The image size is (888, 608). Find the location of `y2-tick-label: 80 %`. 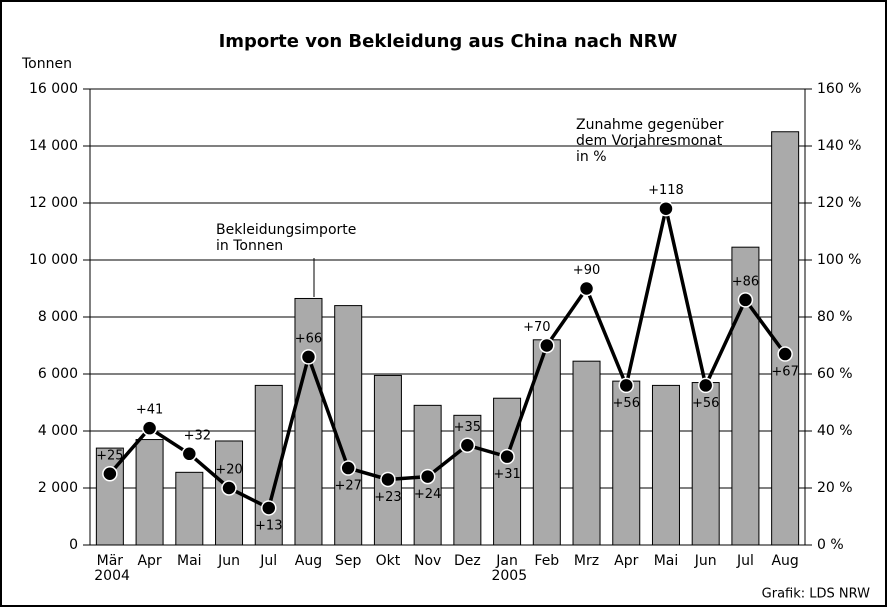

y2-tick-label: 80 % is located at coordinates (835, 317).